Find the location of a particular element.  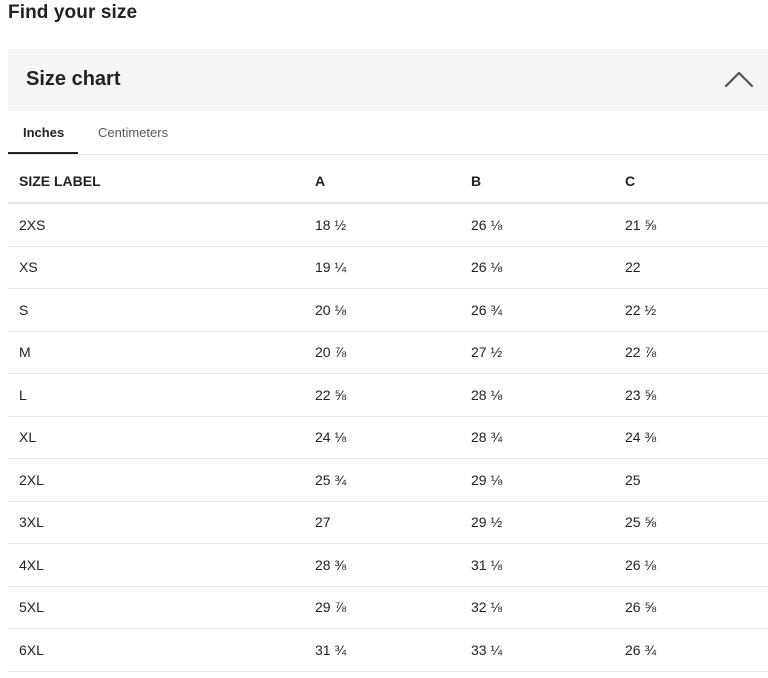

measurement-a-cell: 29 ⅞ is located at coordinates (393, 607).